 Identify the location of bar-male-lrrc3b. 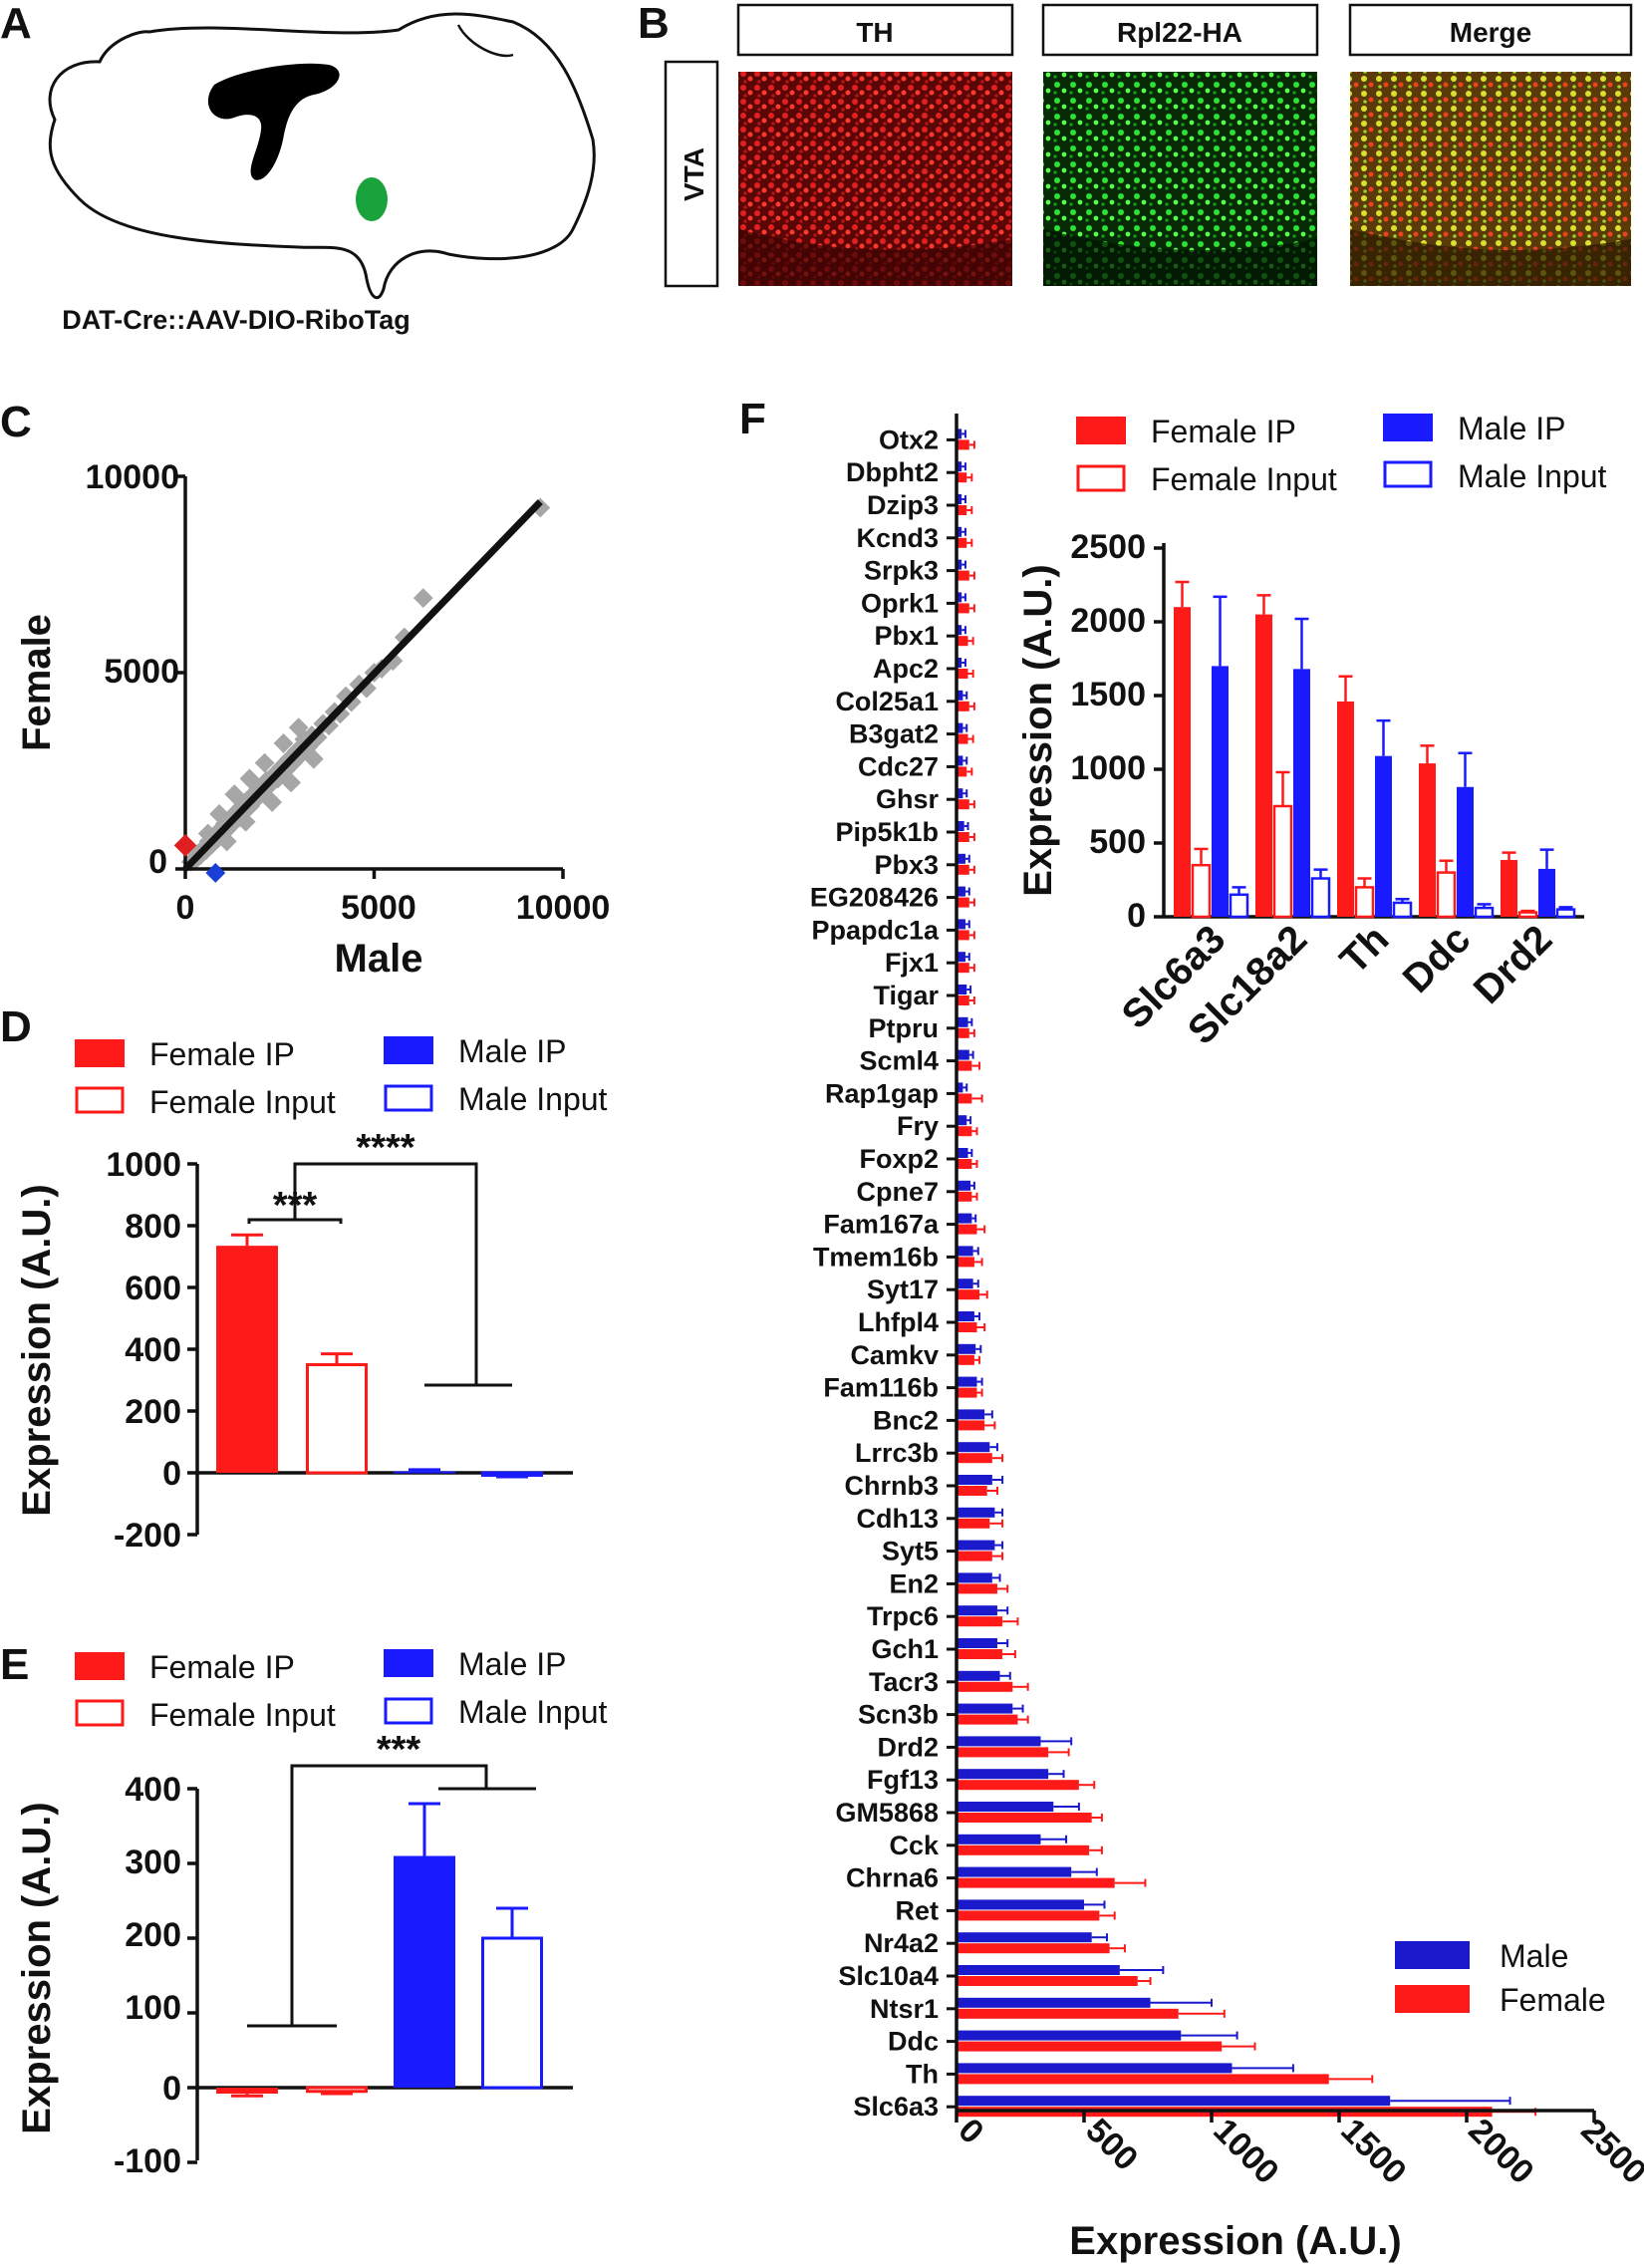
(973, 1447).